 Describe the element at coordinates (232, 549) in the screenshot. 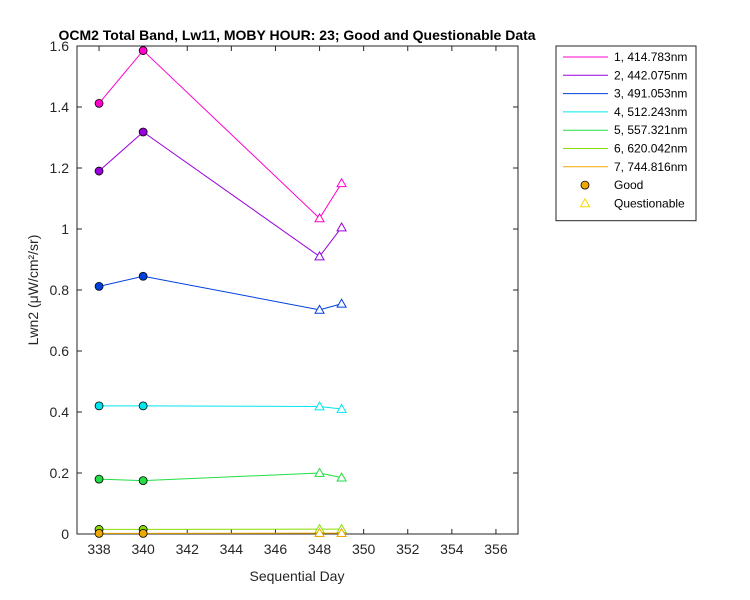

I see `x-tick-label: 344` at that location.